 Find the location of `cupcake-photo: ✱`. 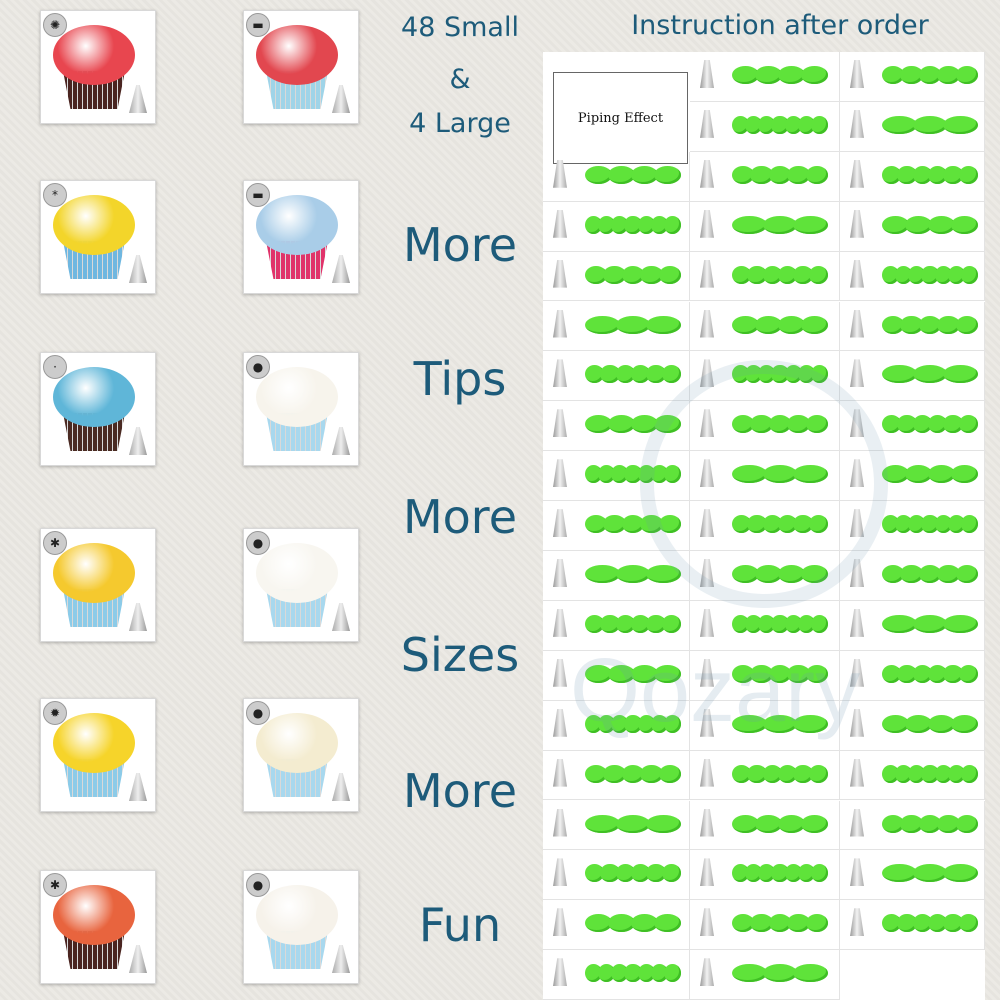

cupcake-photo: ✱ is located at coordinates (98, 927).